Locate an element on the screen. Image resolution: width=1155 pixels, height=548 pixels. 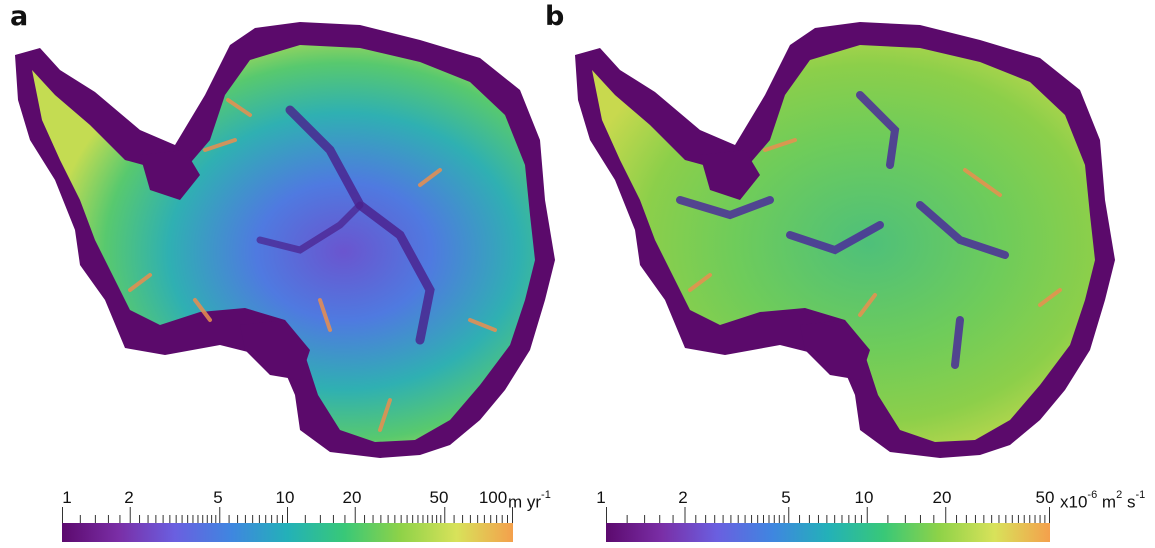
colorbar-b-tick-2: 2 is located at coordinates (683, 497).